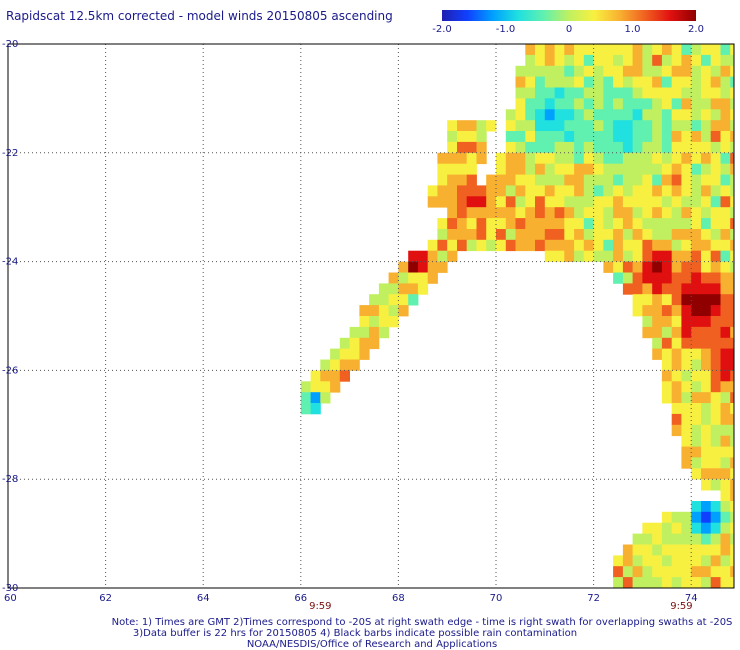 This screenshot has width=740, height=650. I want to click on x-tick-label: 74, so click(691, 598).